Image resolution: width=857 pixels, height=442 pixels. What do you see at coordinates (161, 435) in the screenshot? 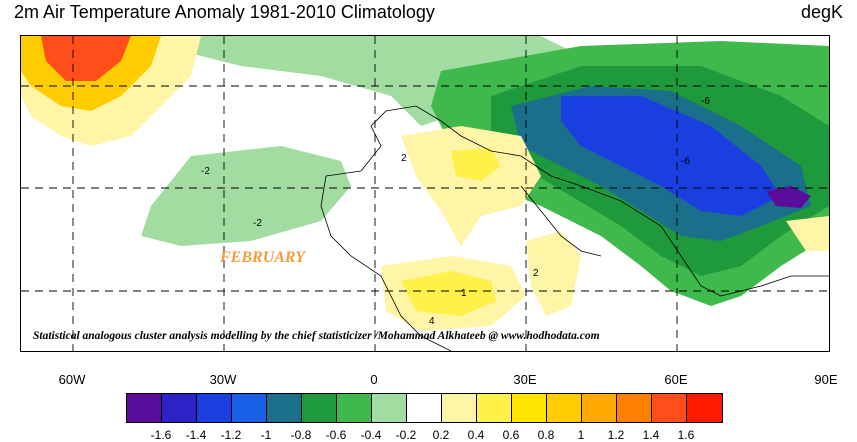
I see `colorbar-label: -1.6` at bounding box center [161, 435].